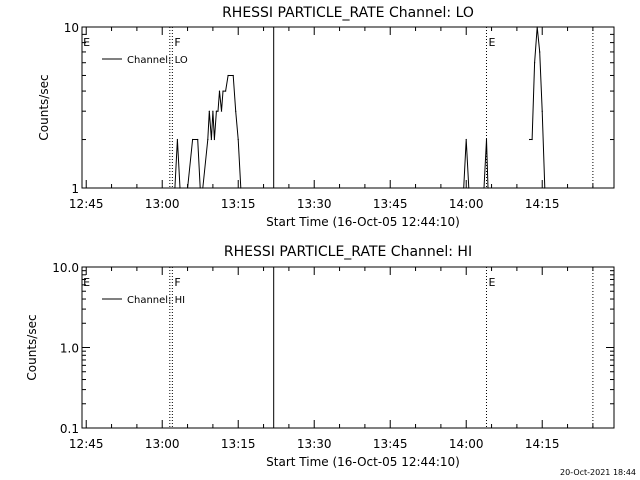 The image size is (640, 480). I want to click on legend-label: Channel: HI, so click(156, 300).